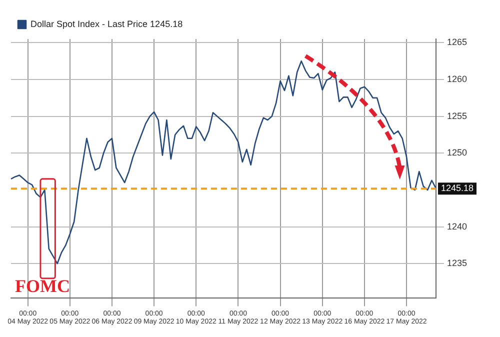 This screenshot has height=337, width=500. What do you see at coordinates (457, 153) in the screenshot?
I see `y-tick-label: 1250` at bounding box center [457, 153].